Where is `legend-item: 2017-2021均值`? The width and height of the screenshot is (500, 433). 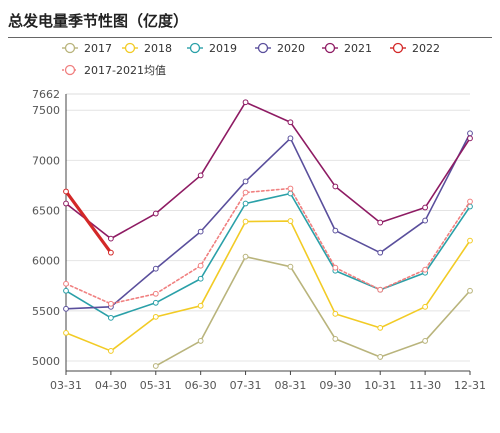
legend-item: 2017-2021均值 is located at coordinates (114, 70).